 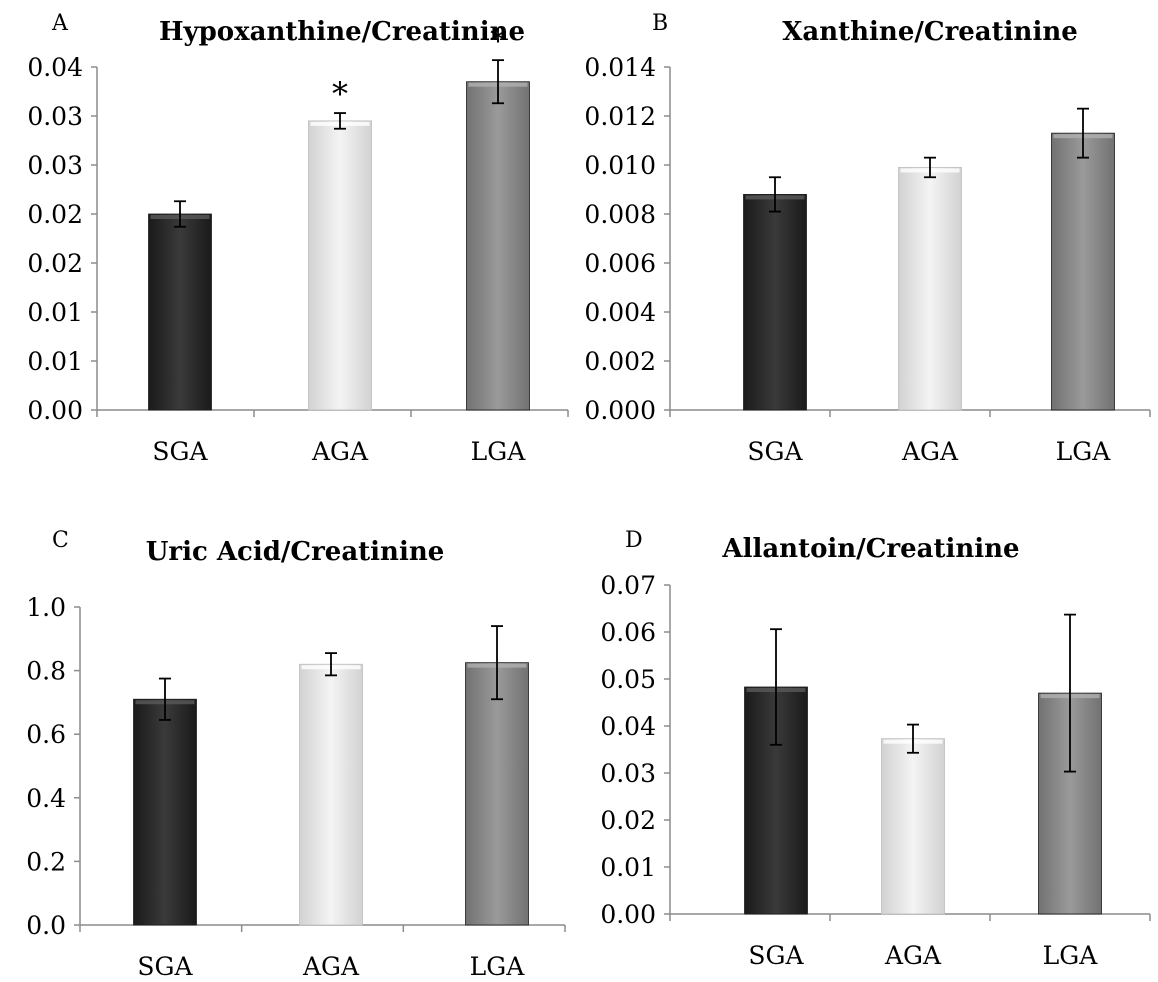 I want to click on y-tick-label: 0.004, so click(x=620, y=312).